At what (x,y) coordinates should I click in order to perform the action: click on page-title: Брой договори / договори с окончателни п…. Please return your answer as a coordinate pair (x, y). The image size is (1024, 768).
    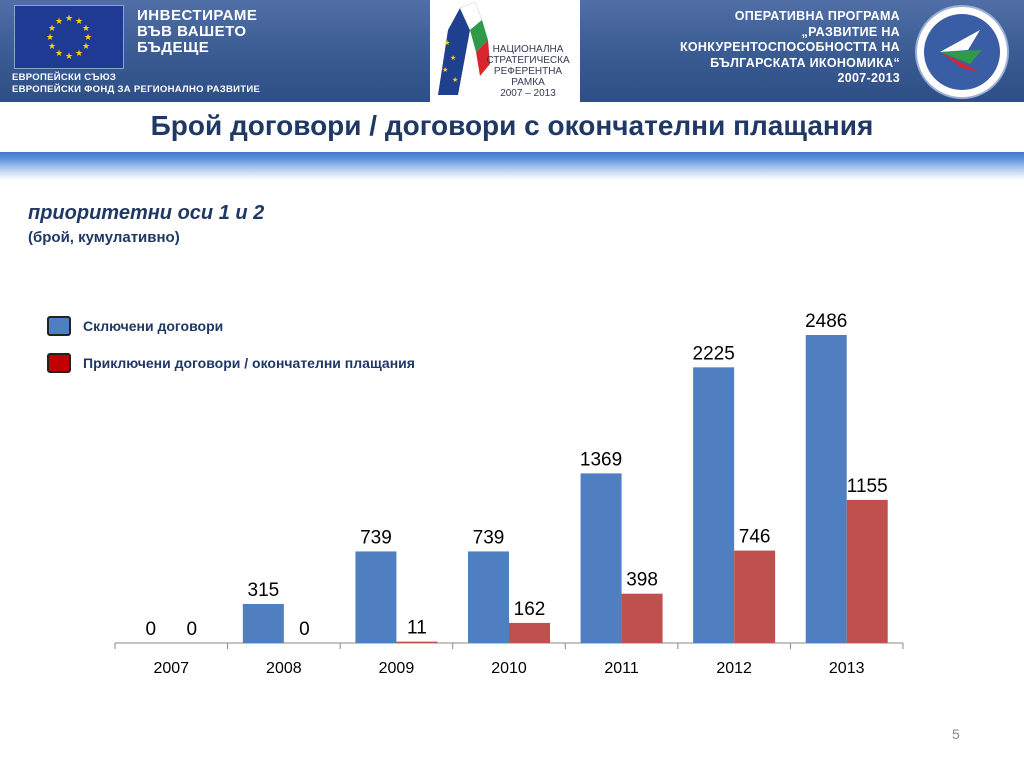
    Looking at the image, I should click on (512, 125).